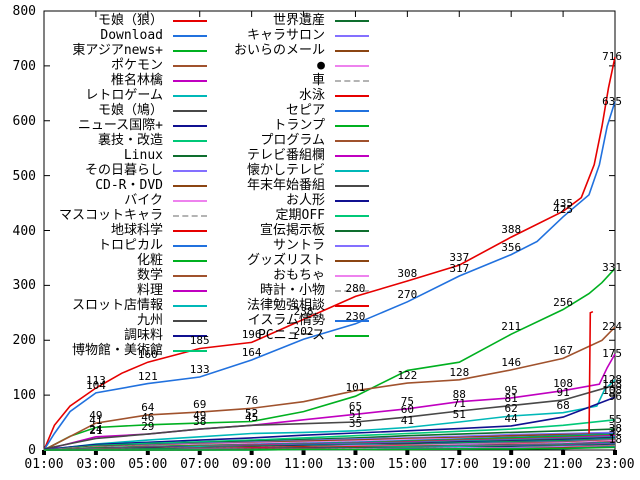 This screenshot has height=480, width=640. I want to click on annotation-label: 29, so click(148, 427).